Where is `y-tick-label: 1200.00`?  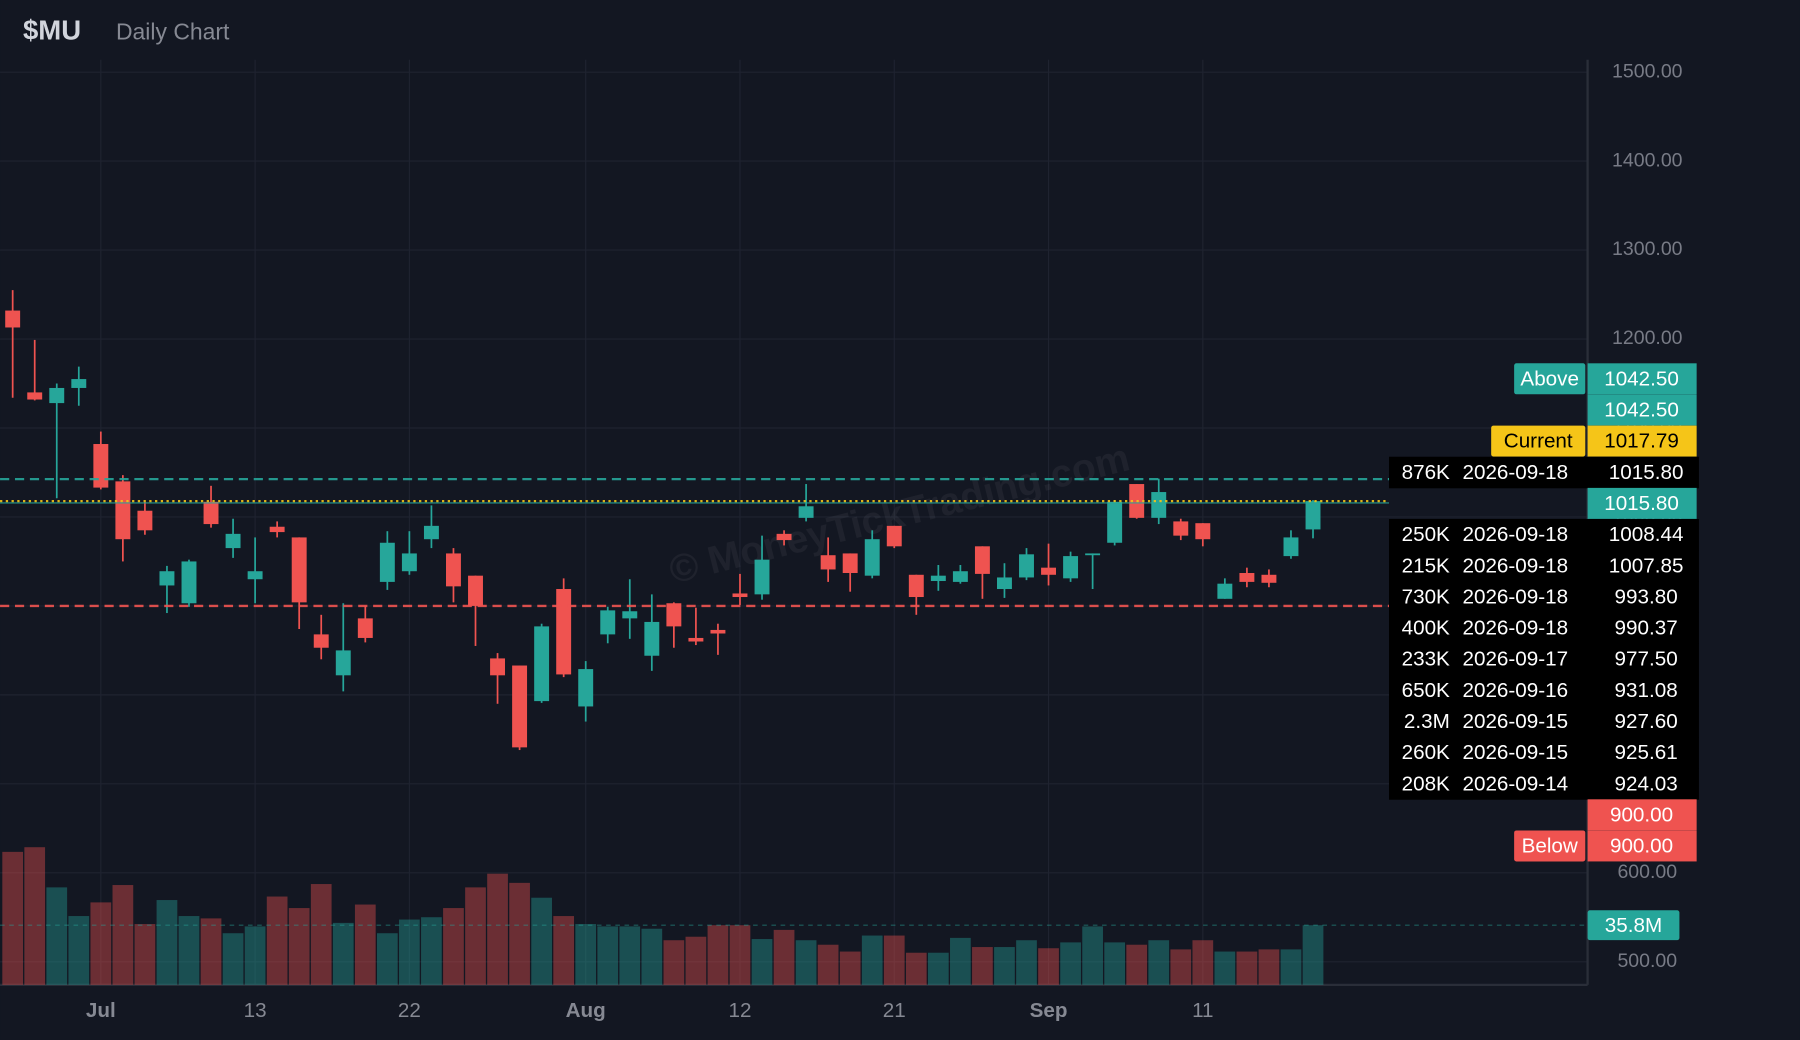 y-tick-label: 1200.00 is located at coordinates (1647, 338).